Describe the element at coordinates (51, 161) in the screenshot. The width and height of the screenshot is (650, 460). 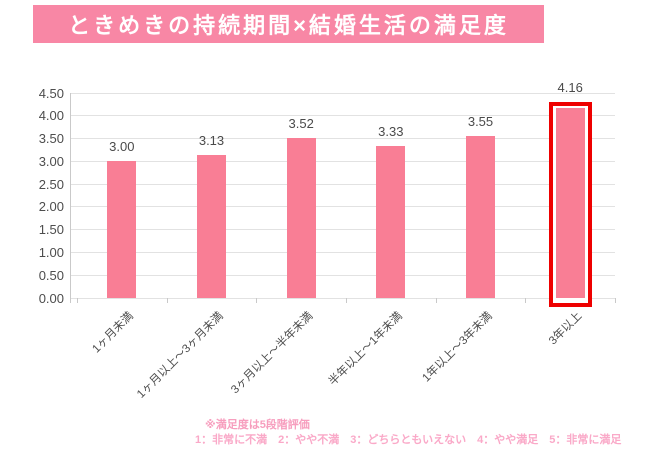
I see `y-axis-tick-label: 3.00` at that location.